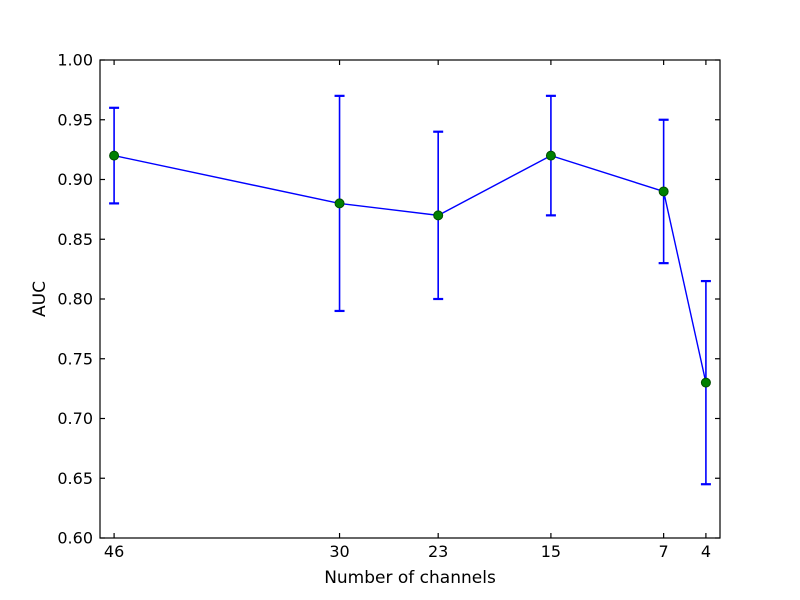  Describe the element at coordinates (706, 551) in the screenshot. I see `x-tick-label: 4` at that location.